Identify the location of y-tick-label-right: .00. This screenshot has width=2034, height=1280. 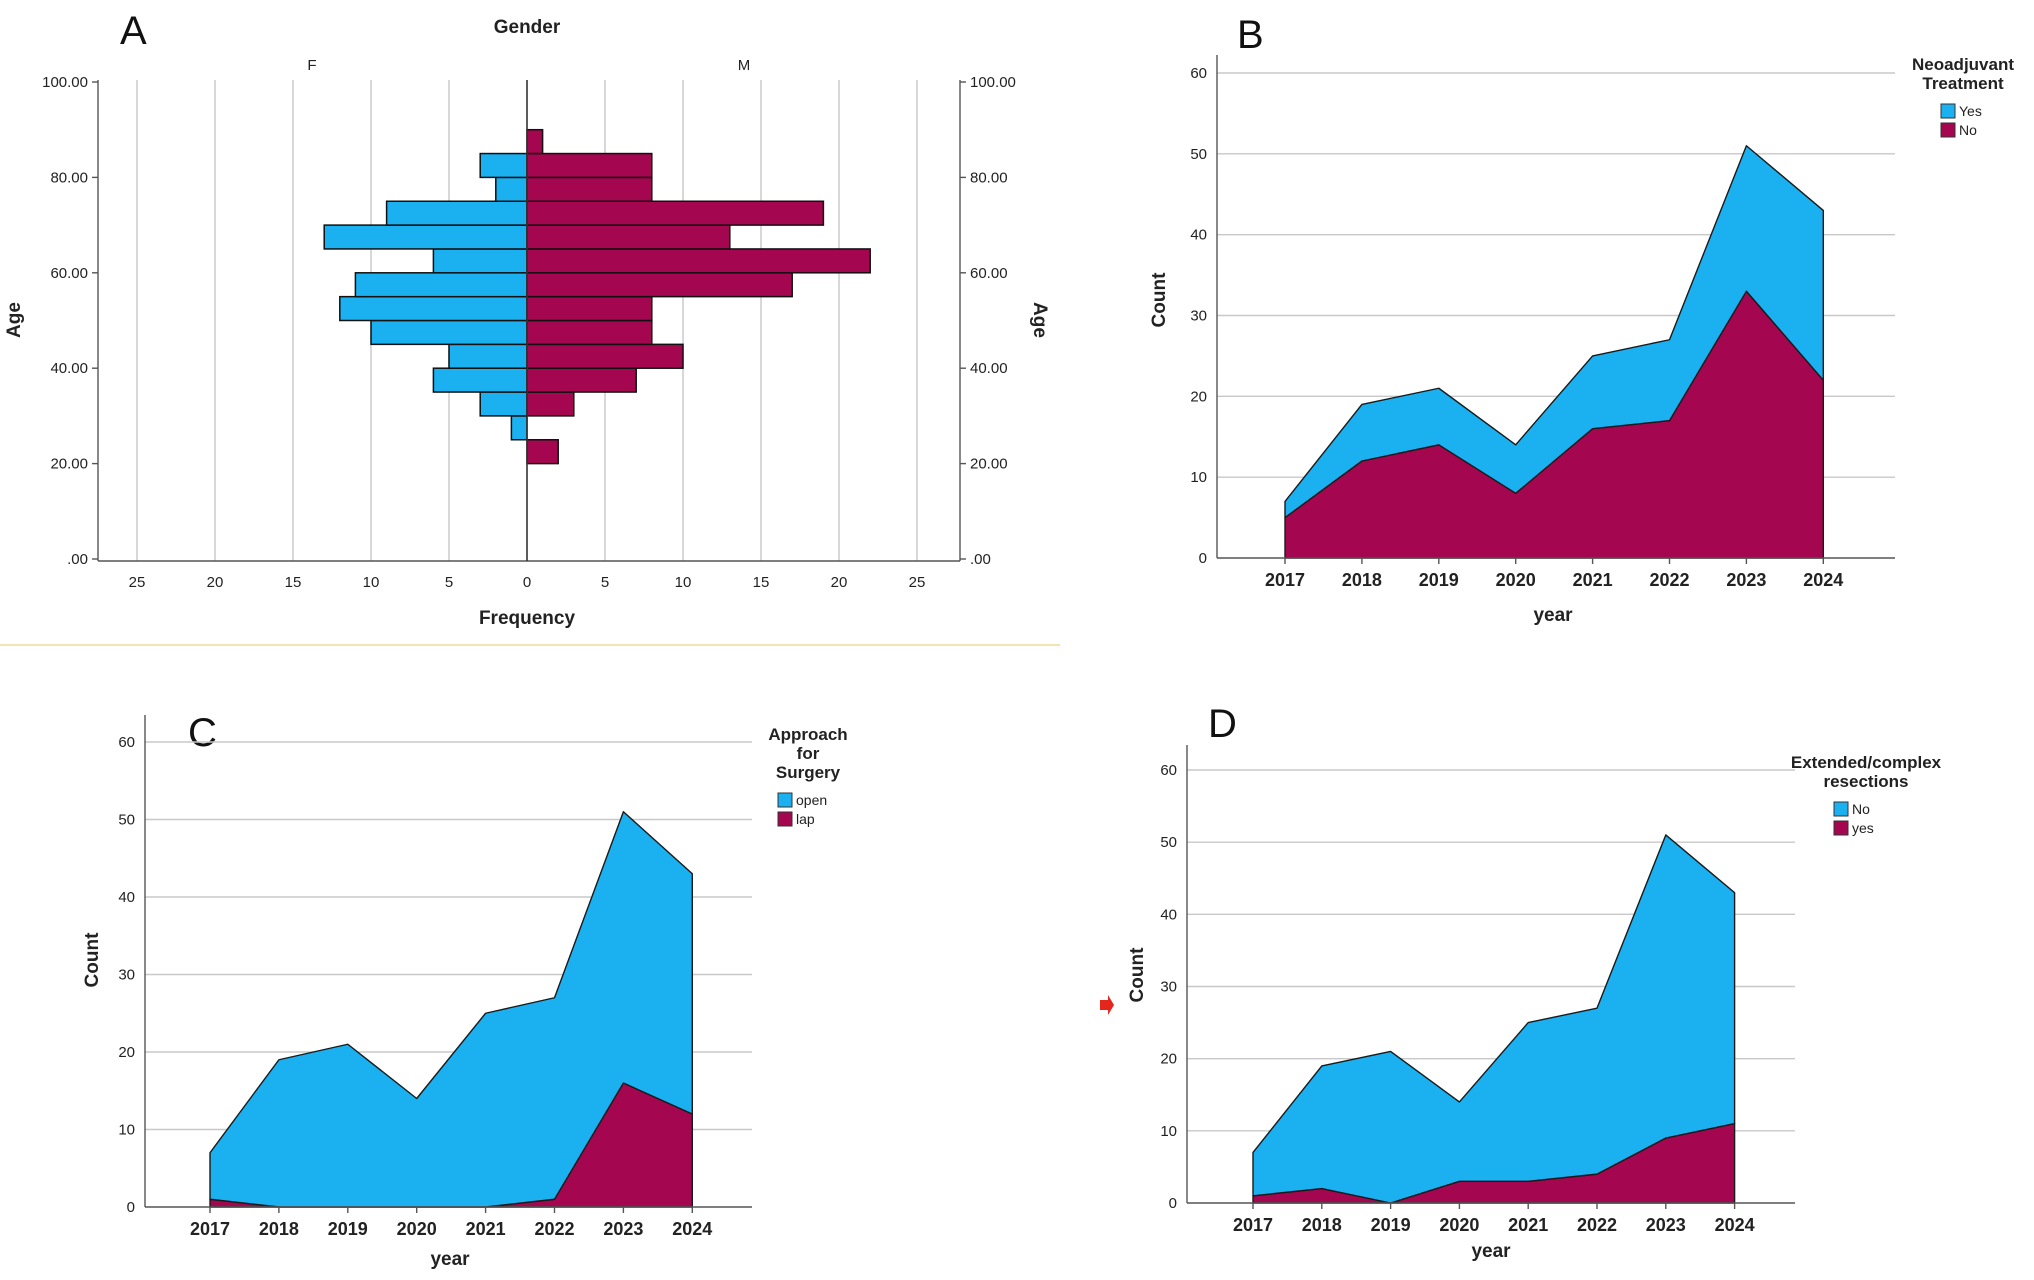
(980, 559).